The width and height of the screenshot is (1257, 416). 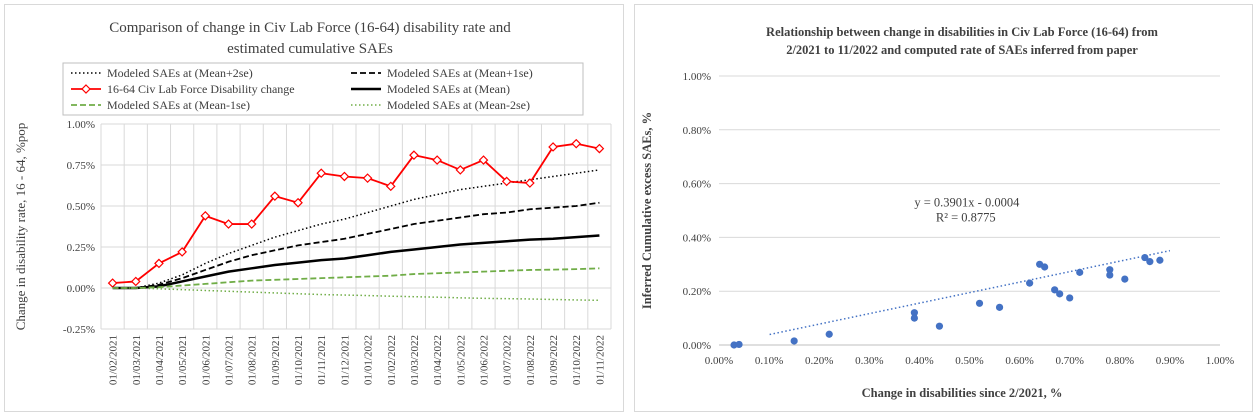 I want to click on y-tick-label: 0.80%, so click(x=697, y=131).